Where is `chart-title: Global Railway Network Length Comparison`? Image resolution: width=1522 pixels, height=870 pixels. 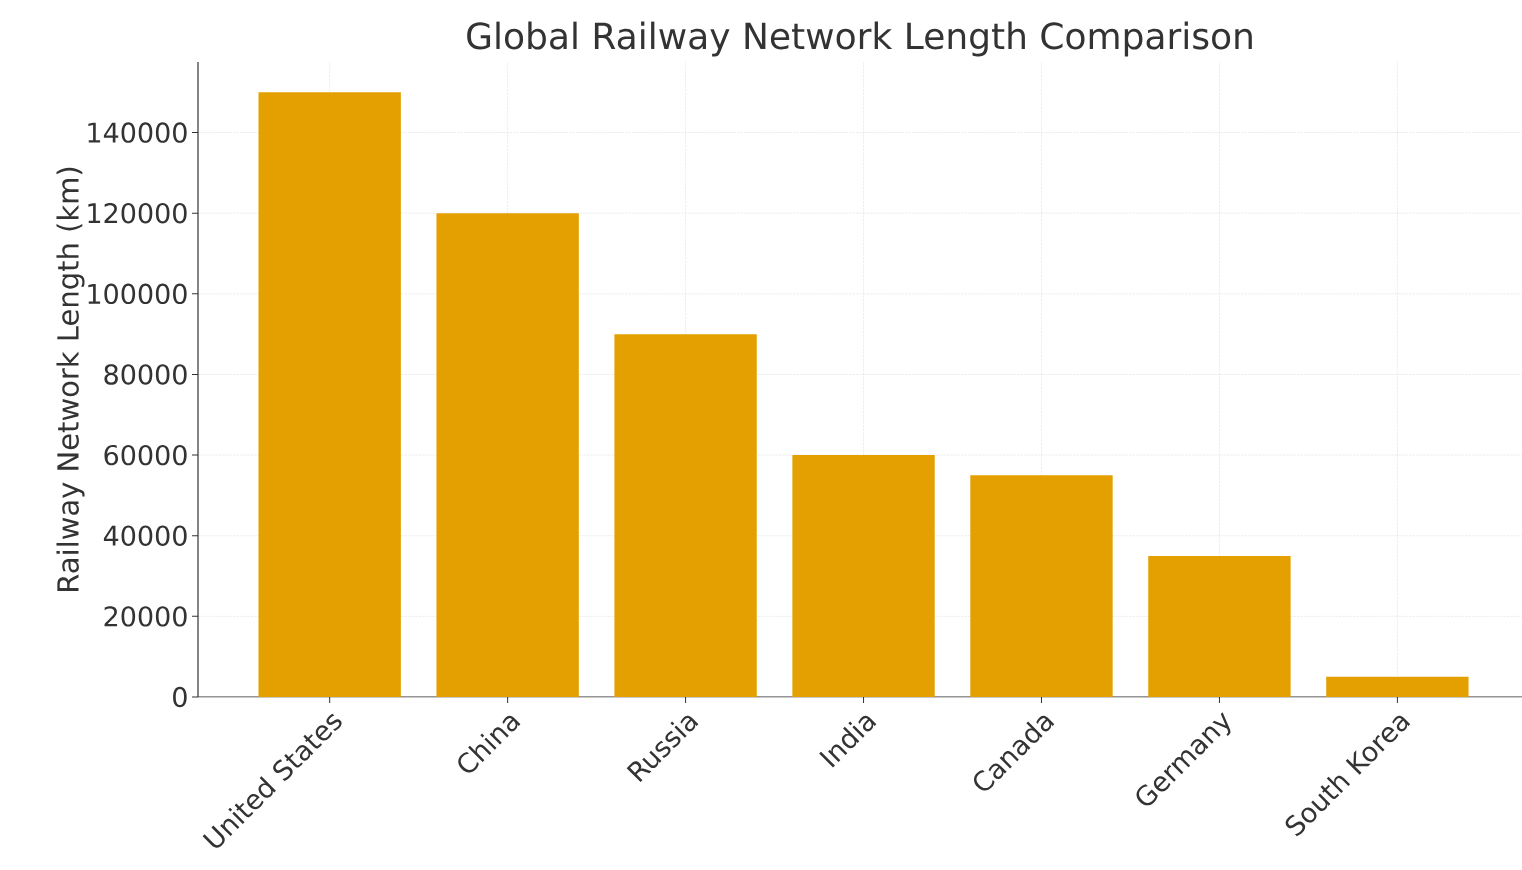 chart-title: Global Railway Network Length Comparison is located at coordinates (859, 39).